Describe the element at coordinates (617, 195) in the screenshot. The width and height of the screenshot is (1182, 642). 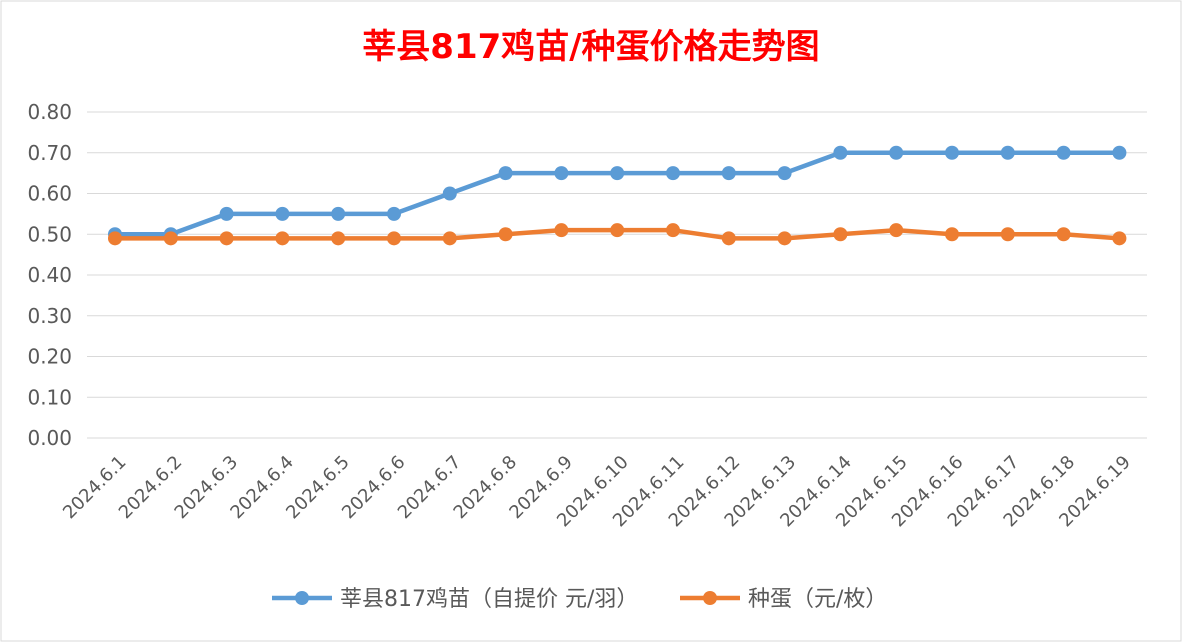
I see `series-group` at that location.